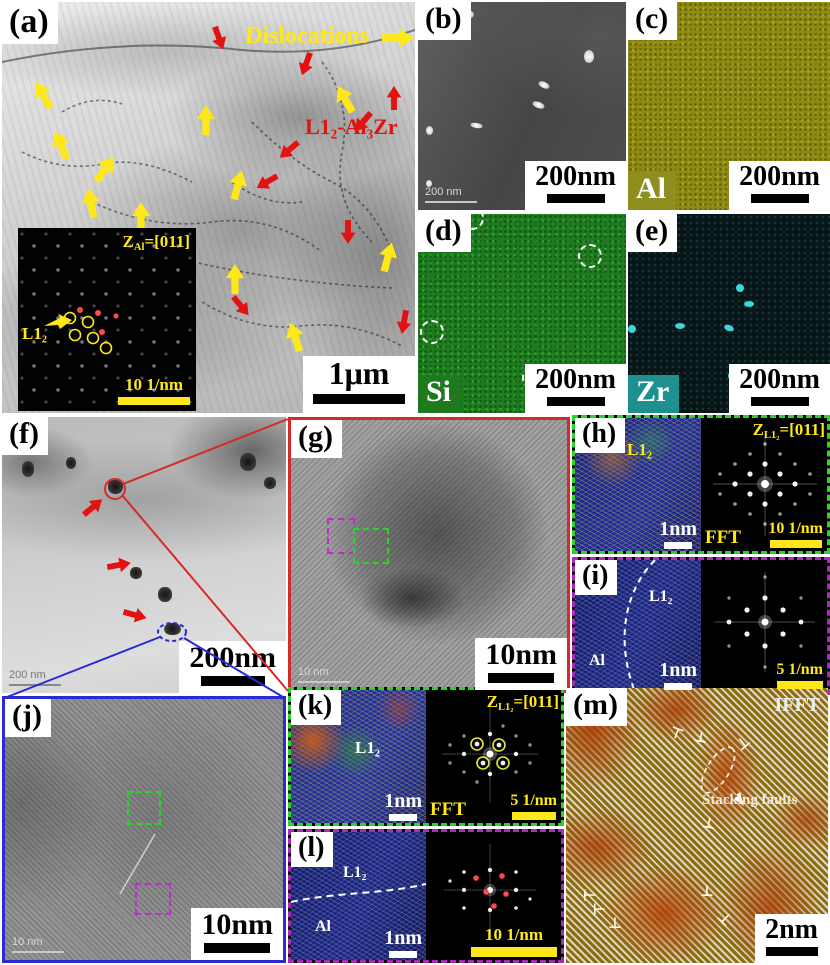  Describe the element at coordinates (358, 893) in the screenshot. I see `l-interface-line-art` at that location.